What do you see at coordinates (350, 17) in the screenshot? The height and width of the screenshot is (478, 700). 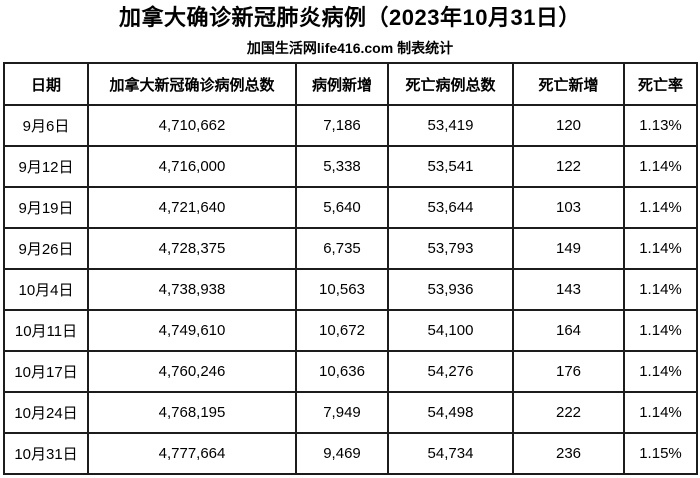 I see `page-title: 加拿大确诊新冠肺炎病例（2023年10月31日）` at bounding box center [350, 17].